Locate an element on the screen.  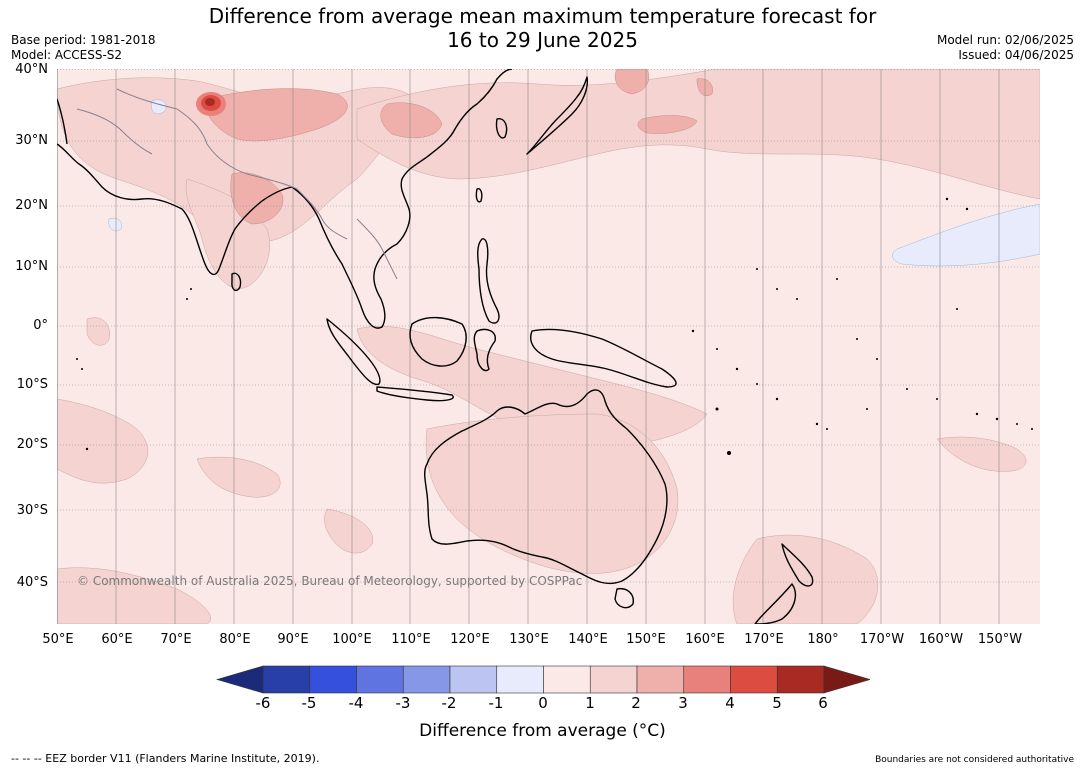
lon-label-150e: 150°E is located at coordinates (646, 639).